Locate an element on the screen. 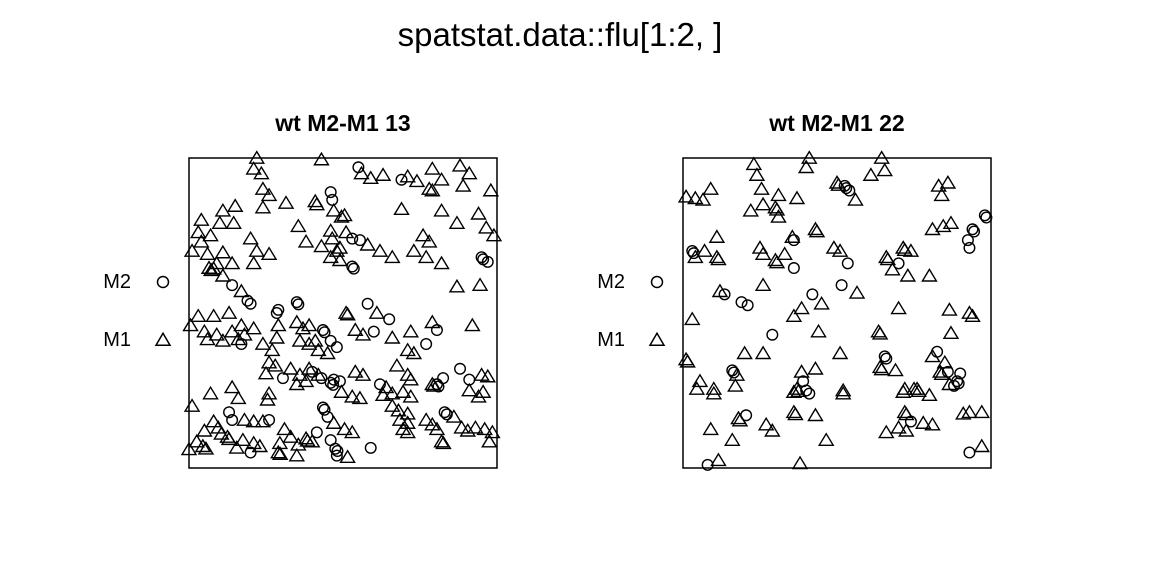 This screenshot has height=576, width=1152. legend-label-m2: M2 is located at coordinates (611, 281).